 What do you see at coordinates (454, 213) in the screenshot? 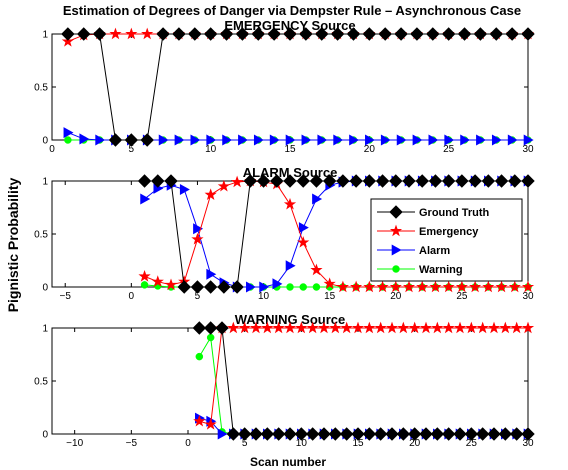
I see `legend-label: Ground Truth` at bounding box center [454, 213].